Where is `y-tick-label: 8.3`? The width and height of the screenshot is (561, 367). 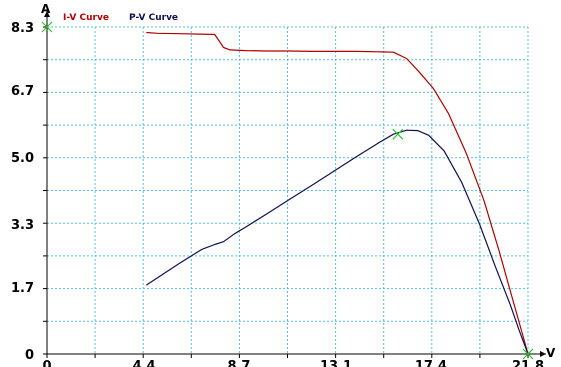
y-tick-label: 8.3 is located at coordinates (22, 28).